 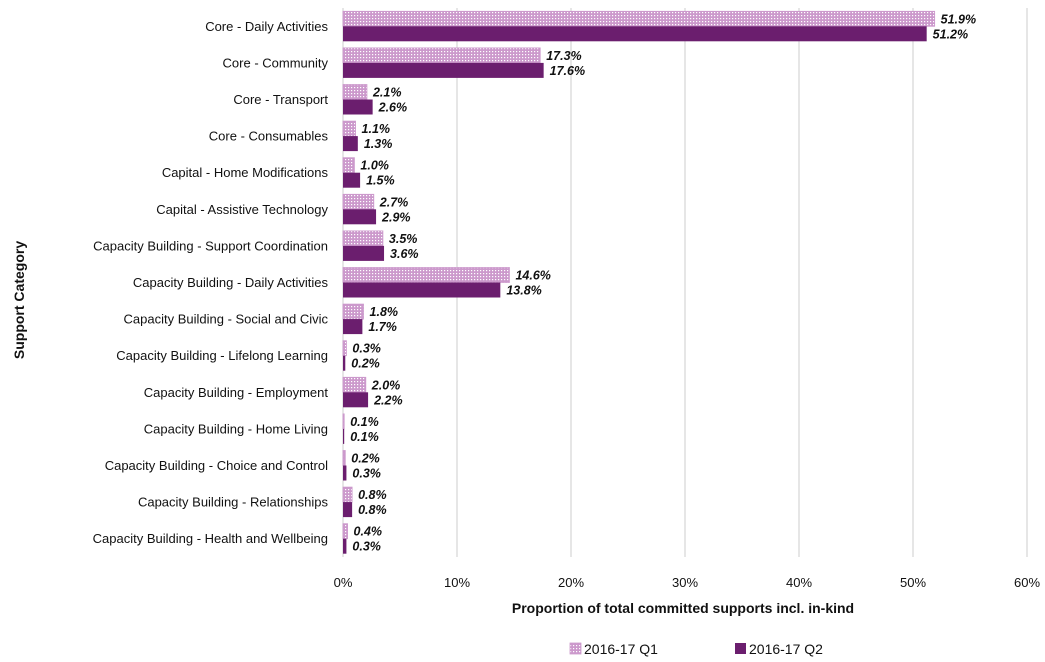 What do you see at coordinates (216, 465) in the screenshot?
I see `category-label: Capacity Building - Choice and Control` at bounding box center [216, 465].